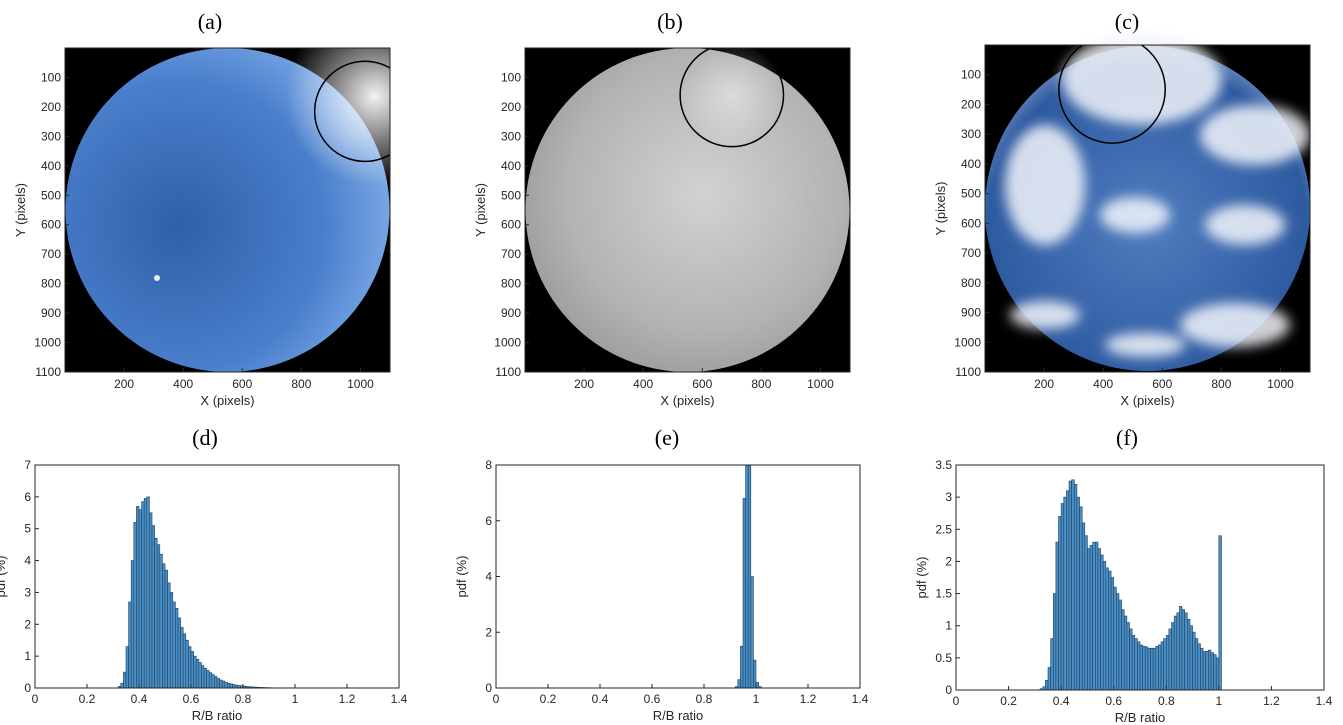  Describe the element at coordinates (943, 658) in the screenshot. I see `y-tick-label: 0.5` at that location.